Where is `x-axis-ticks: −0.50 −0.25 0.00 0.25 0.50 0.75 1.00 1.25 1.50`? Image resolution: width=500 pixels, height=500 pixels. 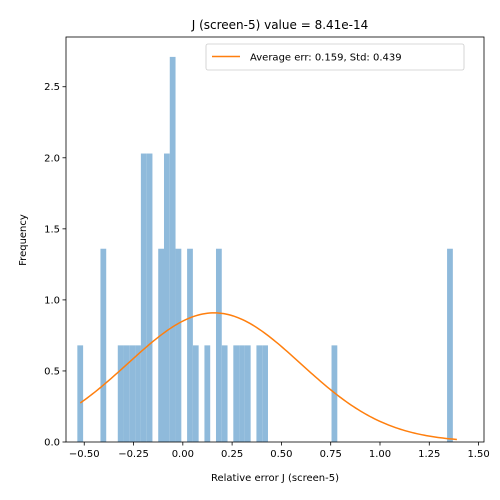 x-axis-ticks: −0.50 −0.25 0.00 0.25 0.50 0.75 1.00 1.25 1.50 is located at coordinates (279, 451).